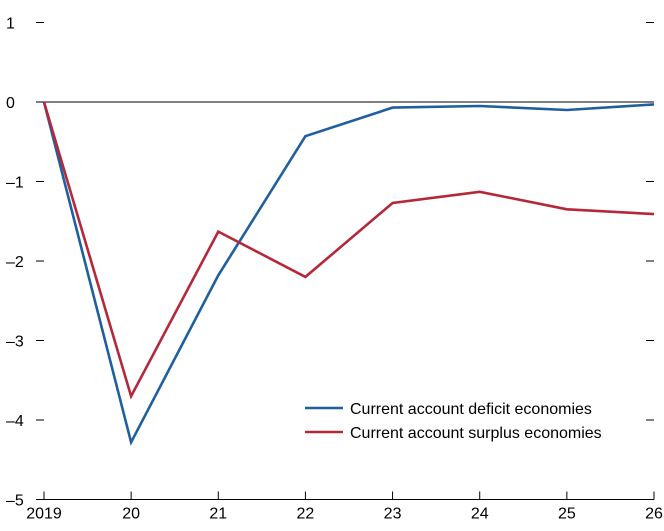 The image size is (664, 531). Describe the element at coordinates (476, 433) in the screenshot. I see `legend-label: Current account surplus economies` at that location.